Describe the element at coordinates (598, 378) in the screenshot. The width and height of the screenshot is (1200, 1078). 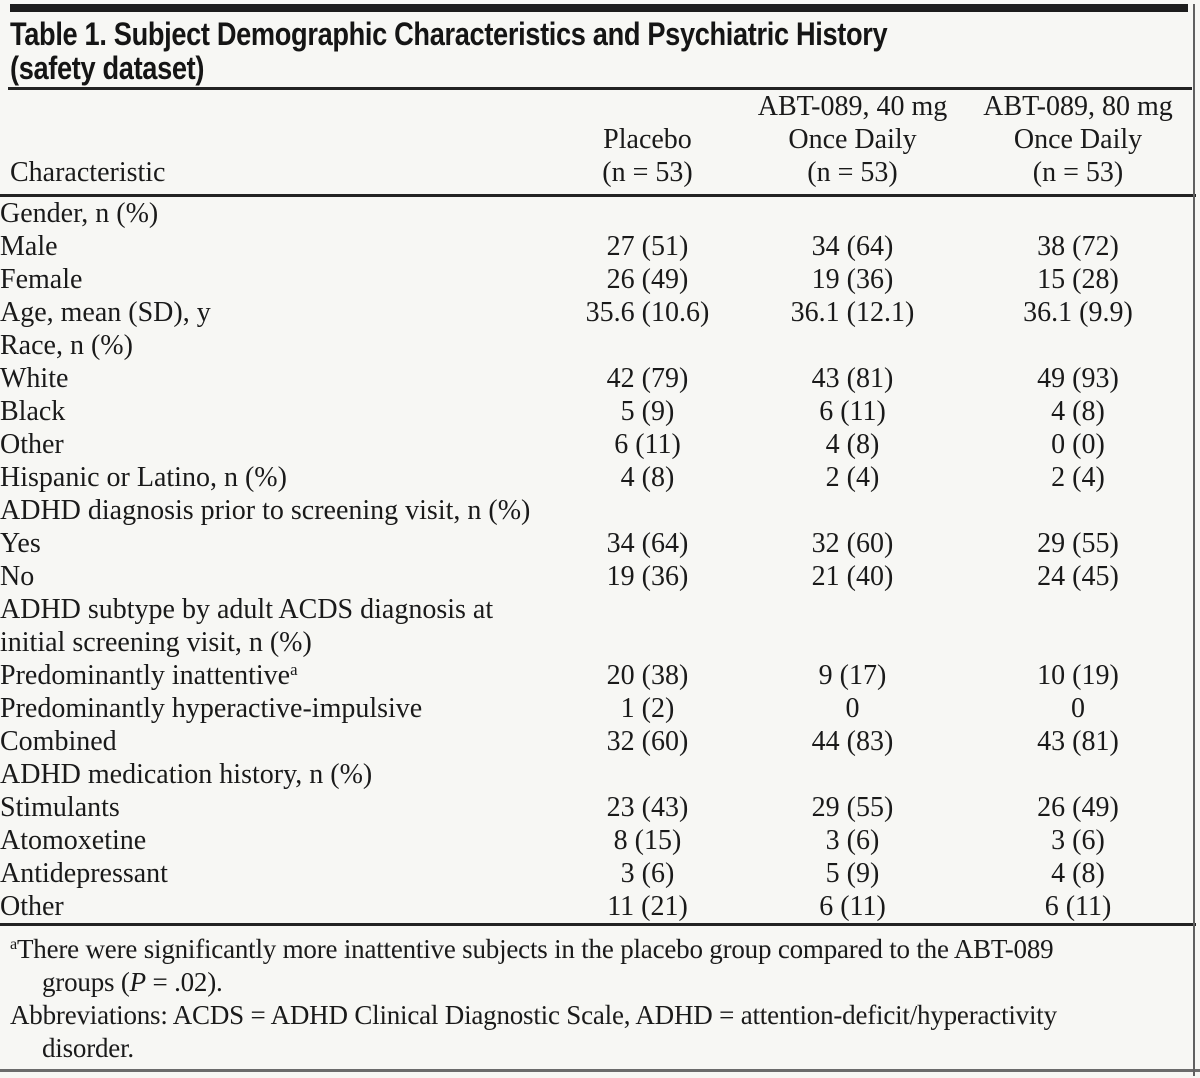
I see `table-row: White 42 (79) 43 (81) 49 (93)` at that location.